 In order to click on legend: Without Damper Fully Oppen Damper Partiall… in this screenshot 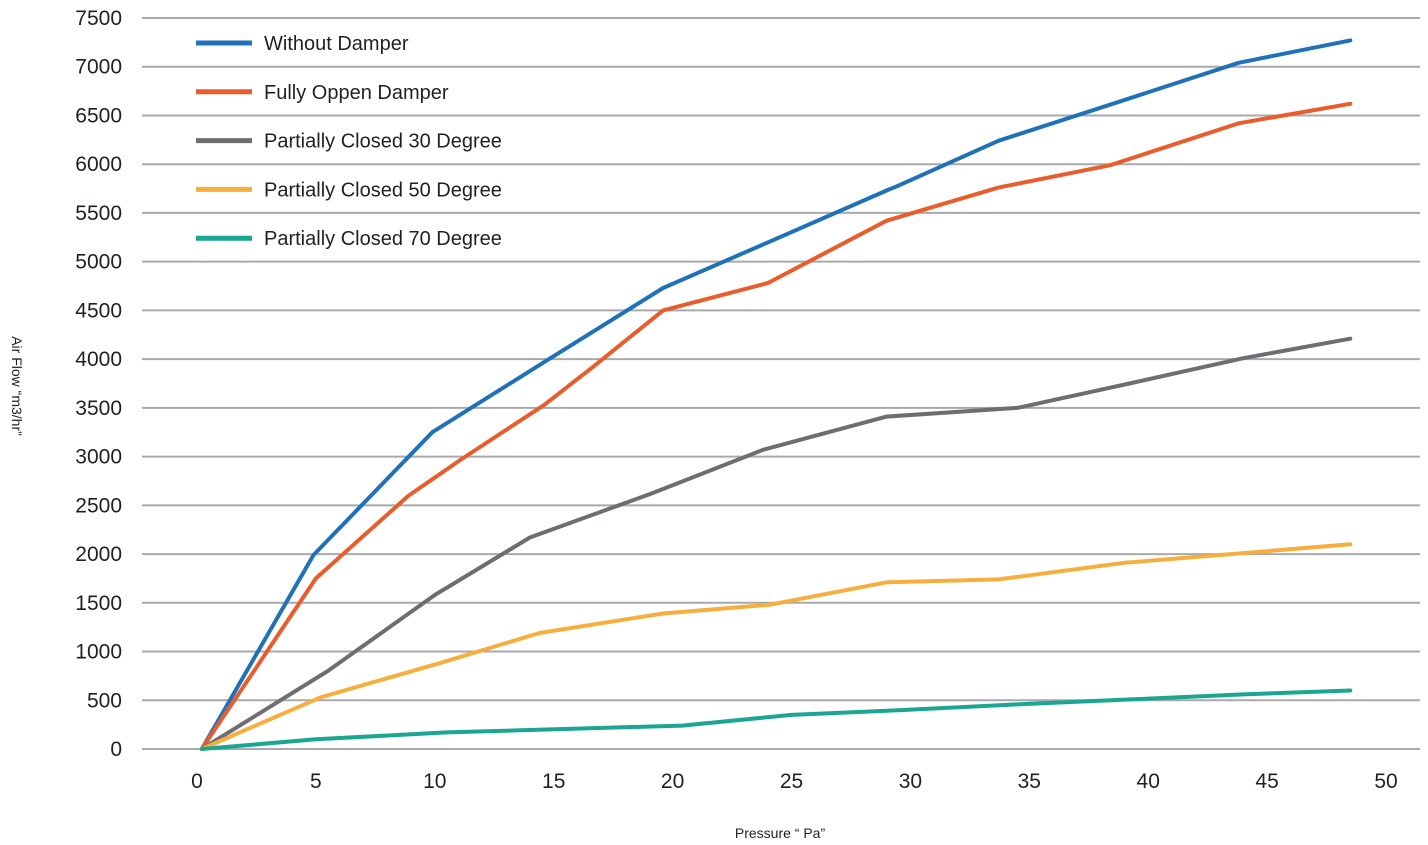, I will do `click(349, 141)`.